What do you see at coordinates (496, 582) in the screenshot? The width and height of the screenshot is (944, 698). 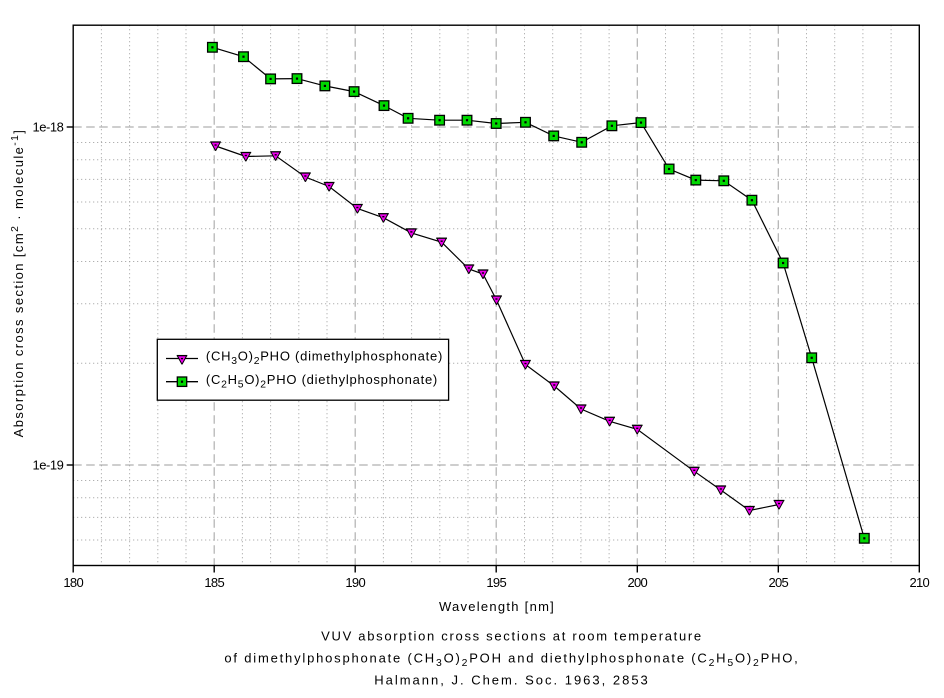 I see `svg-text: 195` at bounding box center [496, 582].